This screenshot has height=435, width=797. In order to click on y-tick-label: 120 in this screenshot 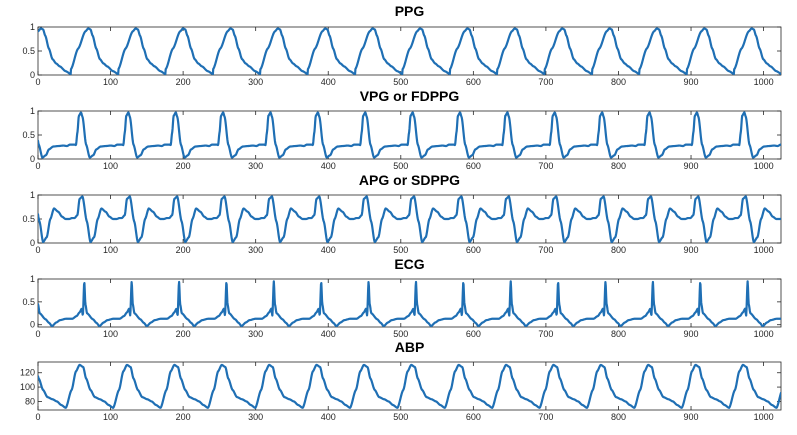, I will do `click(27, 373)`.